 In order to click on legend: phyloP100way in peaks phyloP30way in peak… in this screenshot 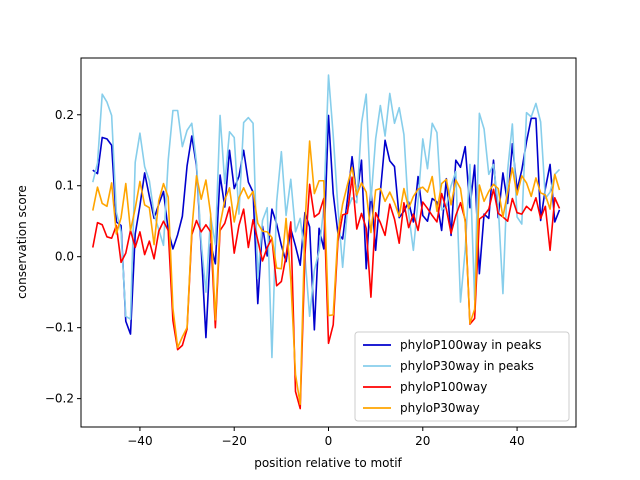, I will do `click(462, 376)`.